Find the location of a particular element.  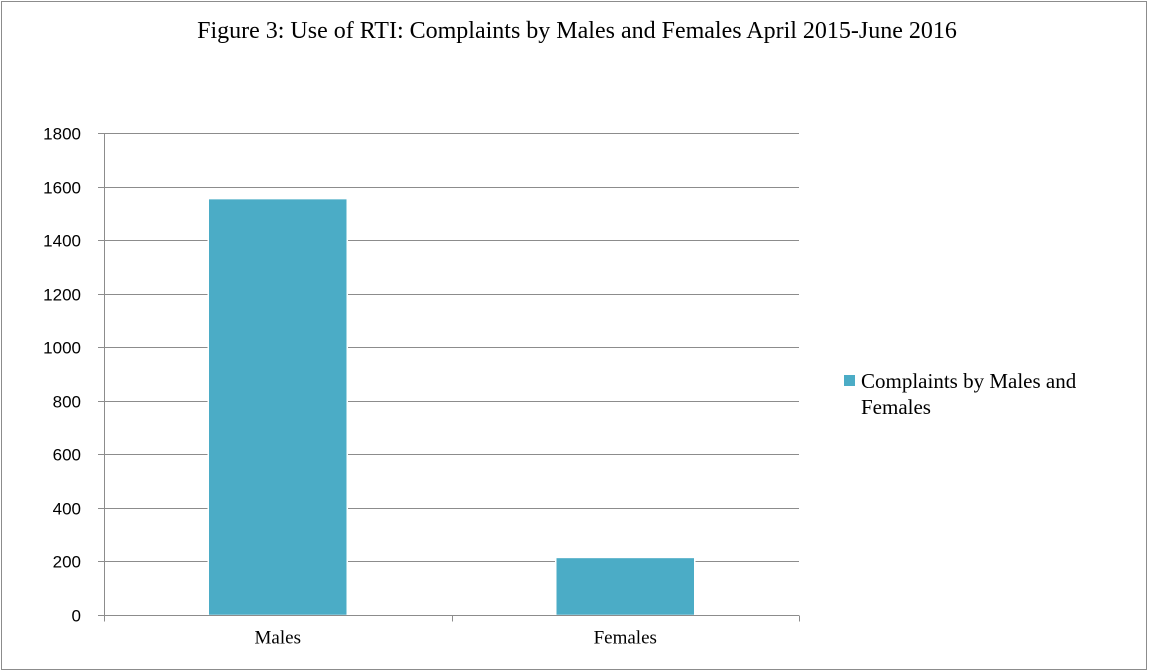

y-tick-label: 400 is located at coordinates (67, 509).